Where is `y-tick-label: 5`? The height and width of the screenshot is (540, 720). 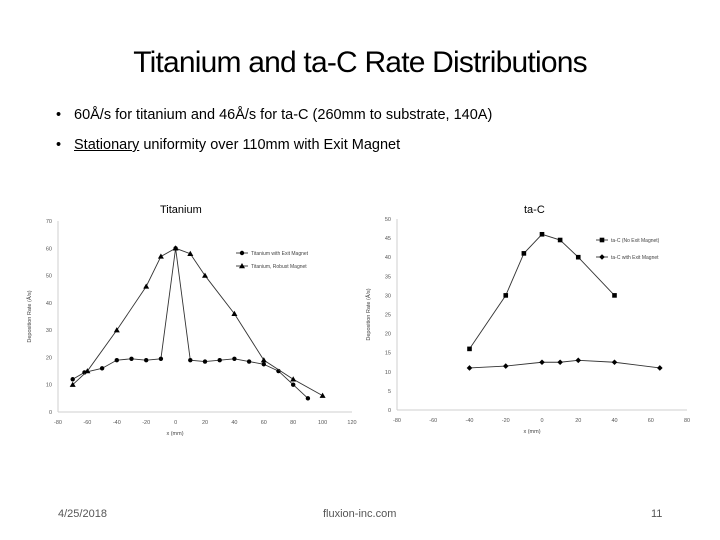
y-tick-label: 5 is located at coordinates (389, 392).